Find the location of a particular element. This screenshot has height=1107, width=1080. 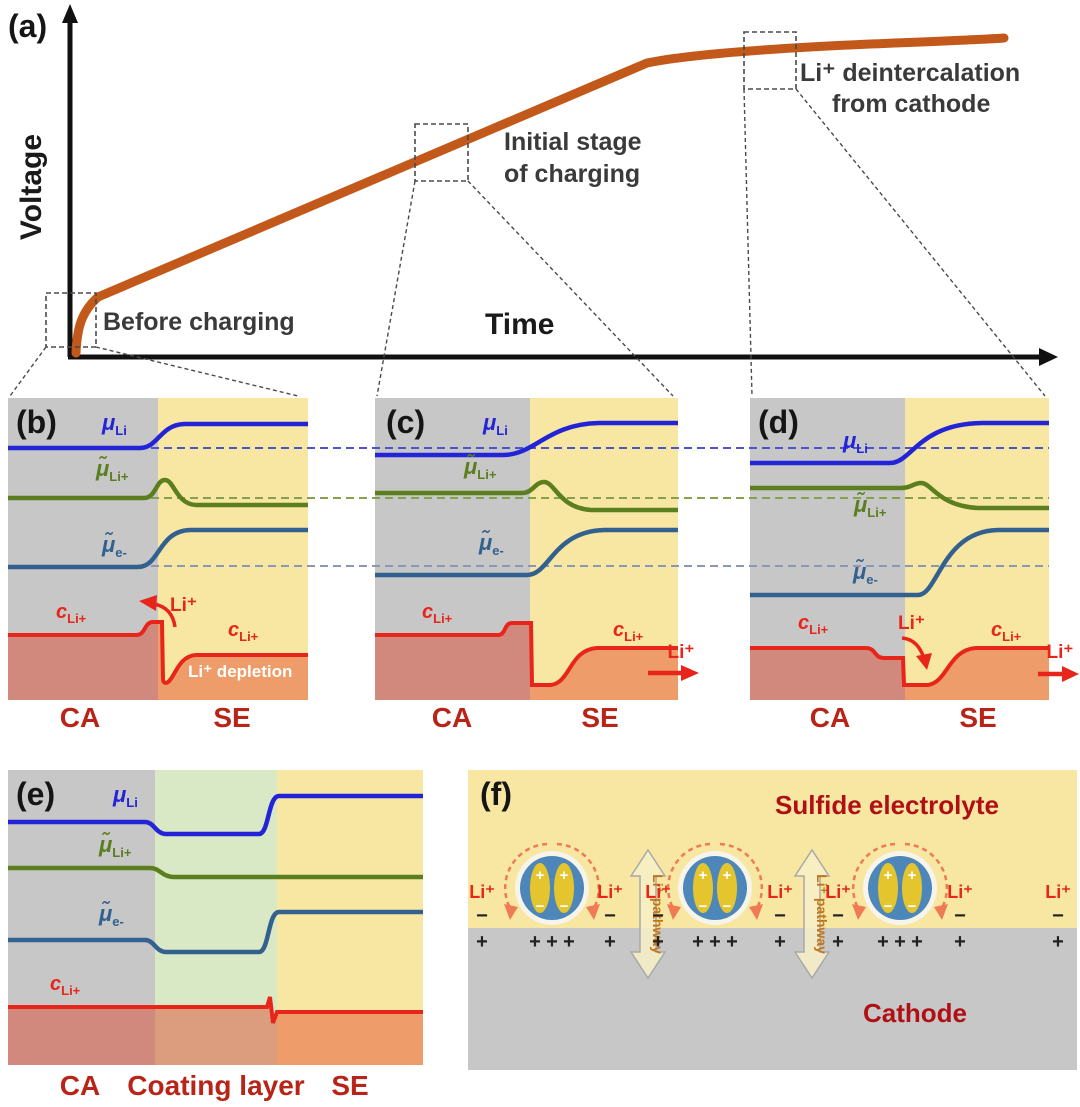

c-li-curve is located at coordinates (158, 652).